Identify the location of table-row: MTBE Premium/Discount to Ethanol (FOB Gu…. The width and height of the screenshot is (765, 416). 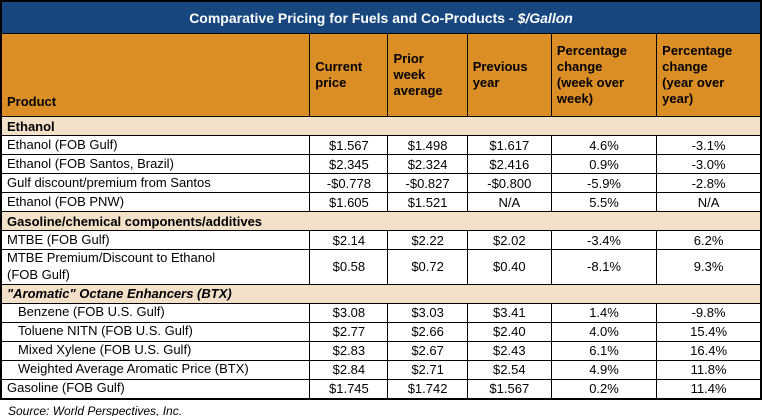
(381, 267).